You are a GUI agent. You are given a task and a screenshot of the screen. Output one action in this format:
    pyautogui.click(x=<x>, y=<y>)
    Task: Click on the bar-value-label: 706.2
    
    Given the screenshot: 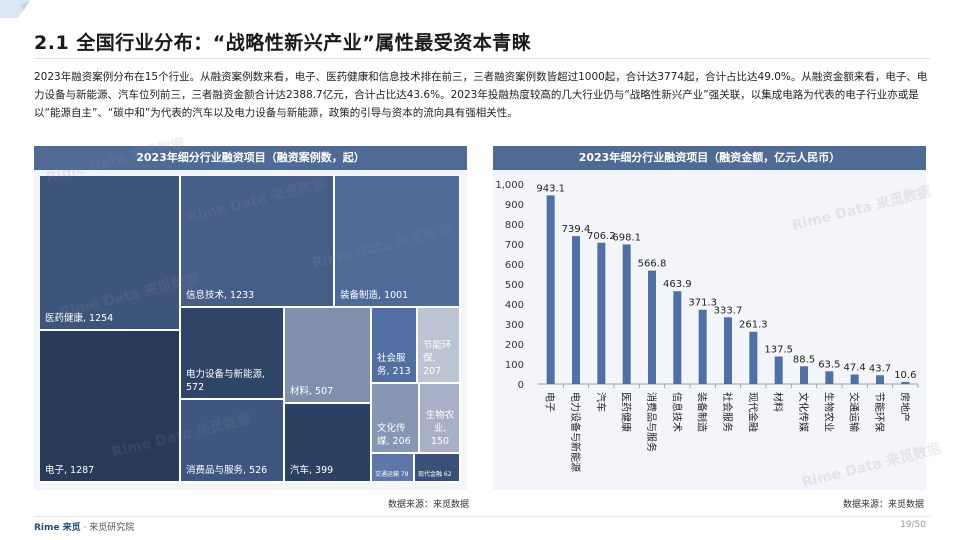 What is the action you would take?
    pyautogui.click(x=601, y=236)
    